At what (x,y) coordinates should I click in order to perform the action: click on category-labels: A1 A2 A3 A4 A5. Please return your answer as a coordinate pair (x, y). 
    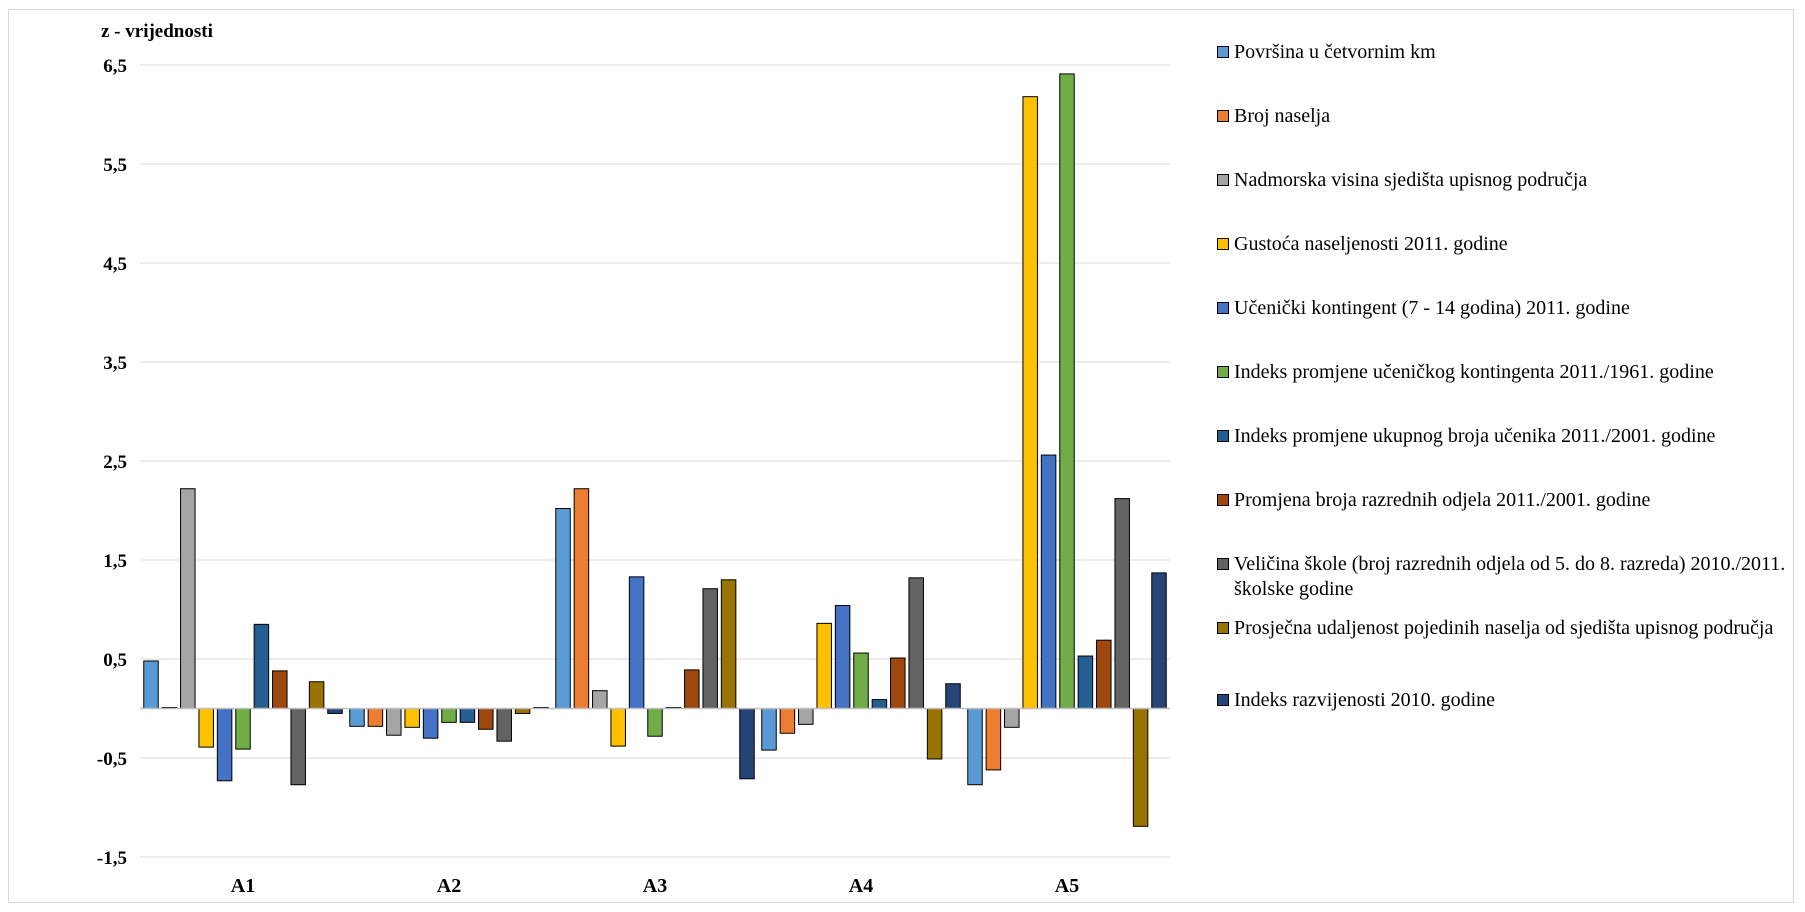
    Looking at the image, I should click on (655, 886).